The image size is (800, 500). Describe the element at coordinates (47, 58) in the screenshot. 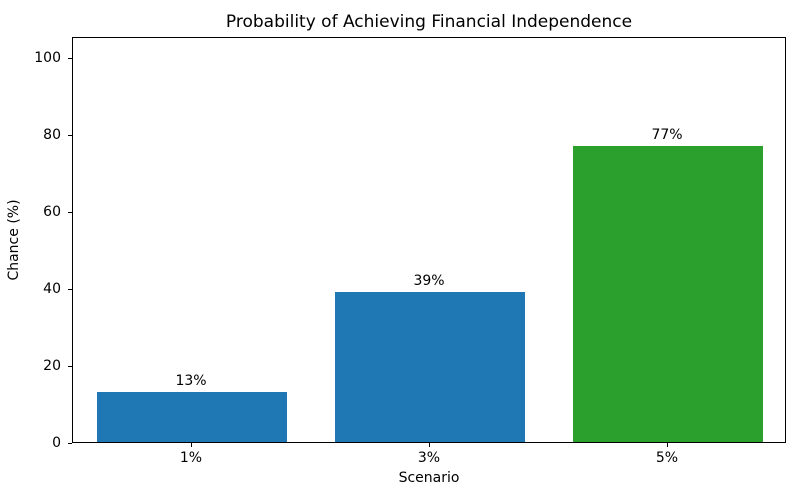

I see `y-tick-label: 100` at that location.